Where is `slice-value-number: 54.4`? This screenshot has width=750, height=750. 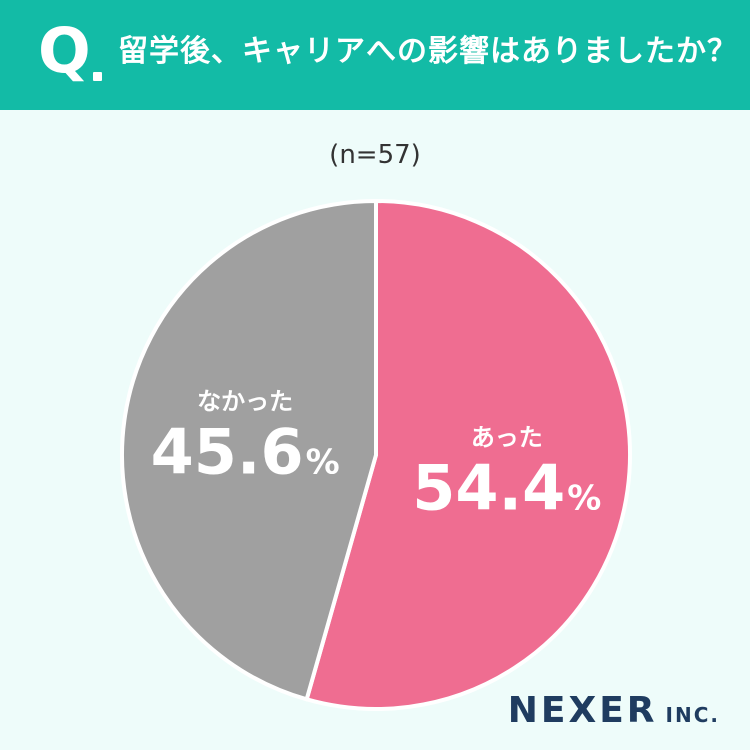 slice-value-number: 54.4 is located at coordinates (489, 488).